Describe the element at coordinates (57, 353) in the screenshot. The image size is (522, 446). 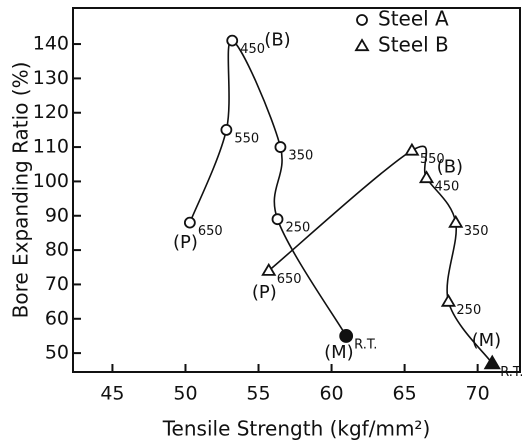
I see `y-tick-label: 50` at that location.